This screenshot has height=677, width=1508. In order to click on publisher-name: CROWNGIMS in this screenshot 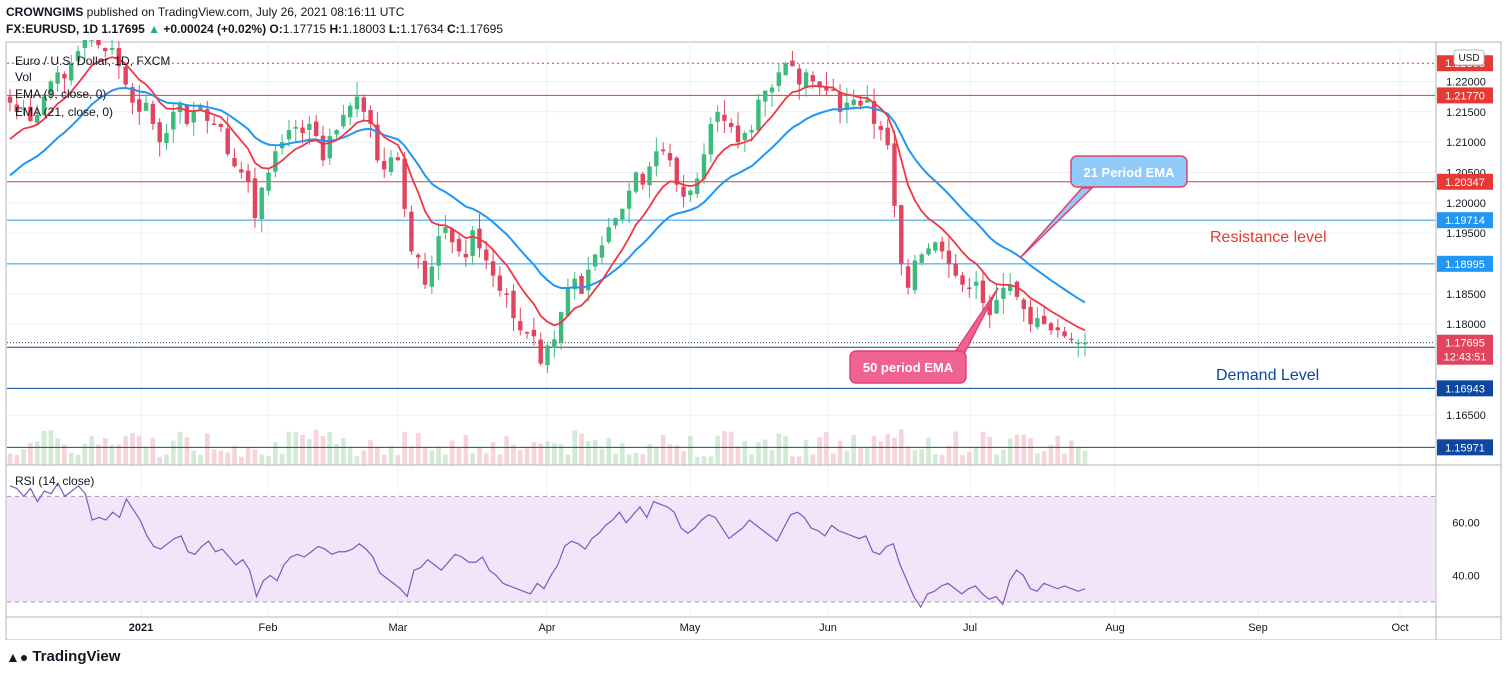, I will do `click(45, 12)`.